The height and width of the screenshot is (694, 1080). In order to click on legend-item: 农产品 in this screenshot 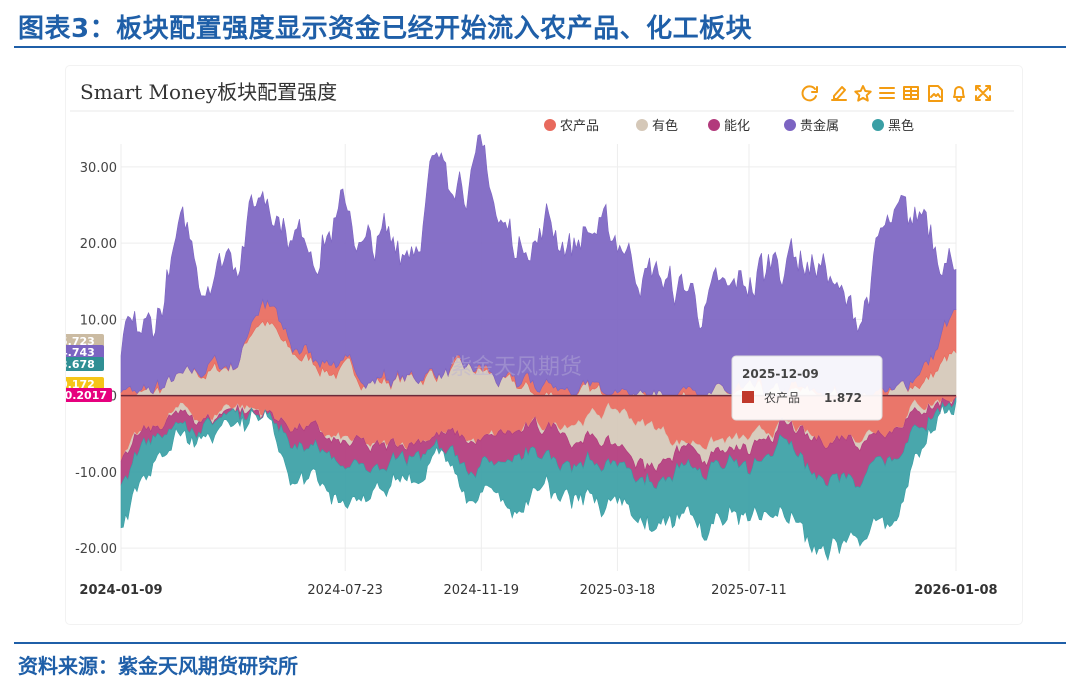, I will do `click(571, 126)`.